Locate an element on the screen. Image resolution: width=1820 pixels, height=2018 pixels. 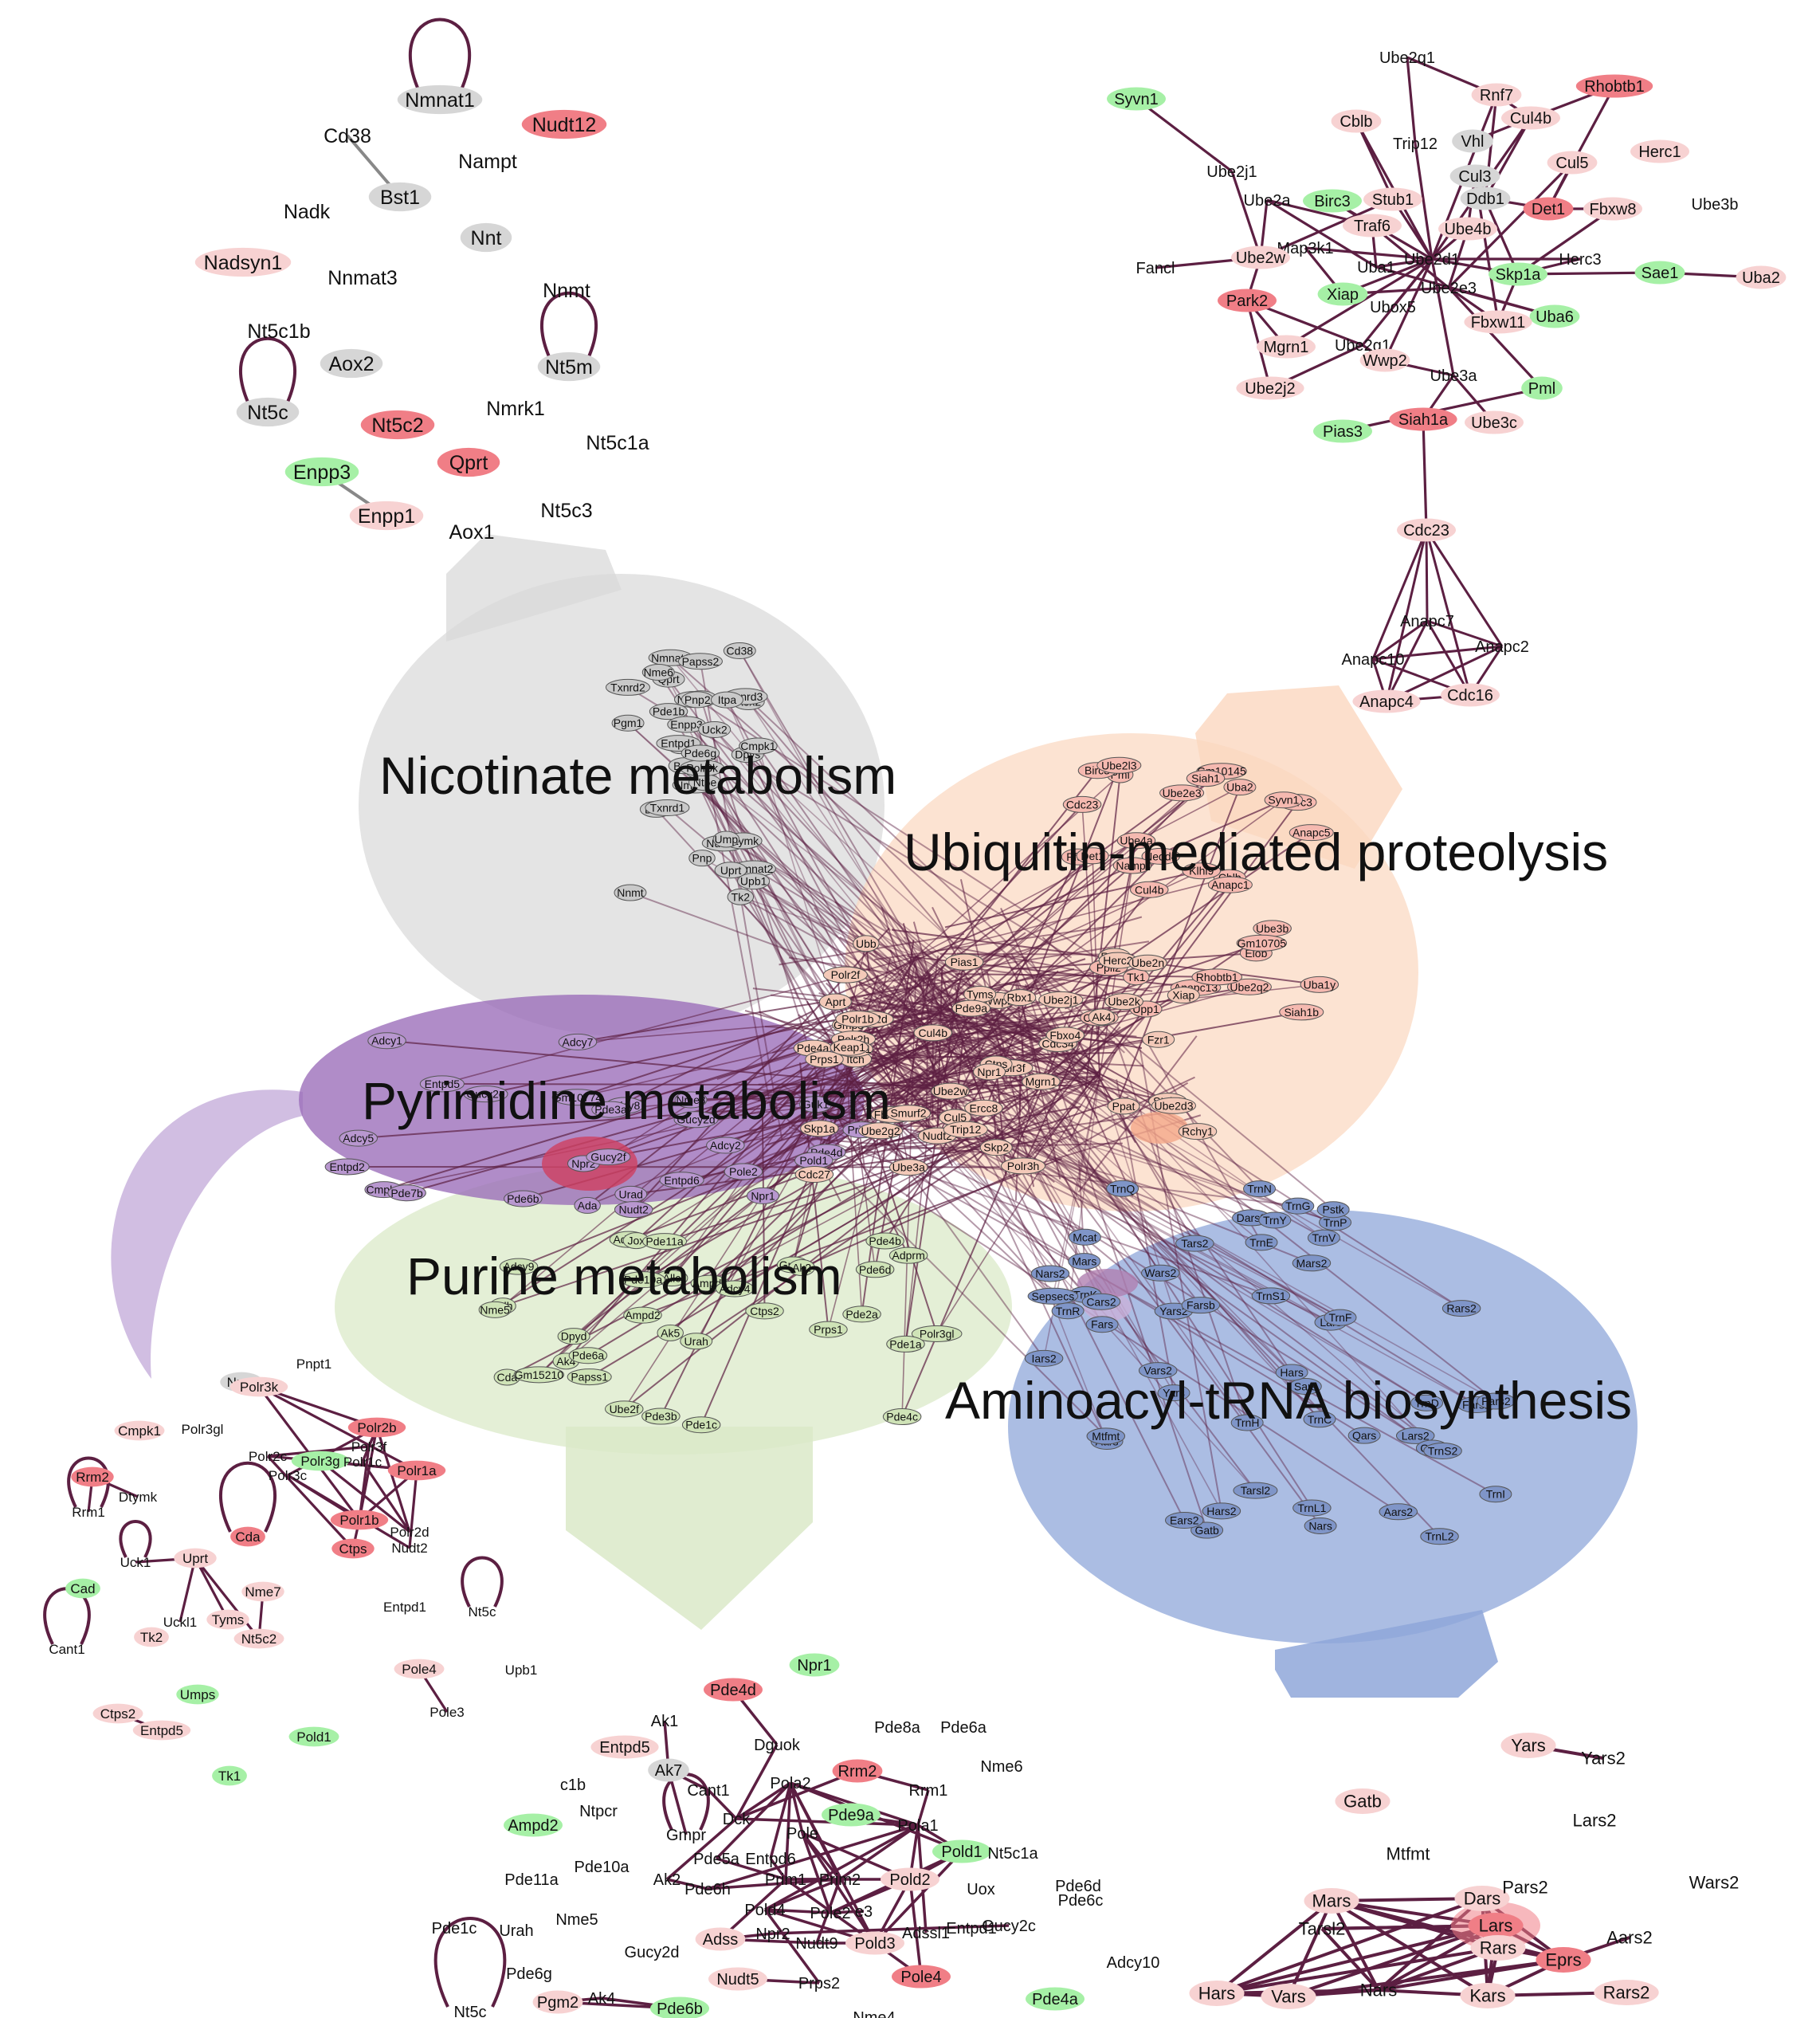
node-rnf7: Rnf7 is located at coordinates (1496, 95).